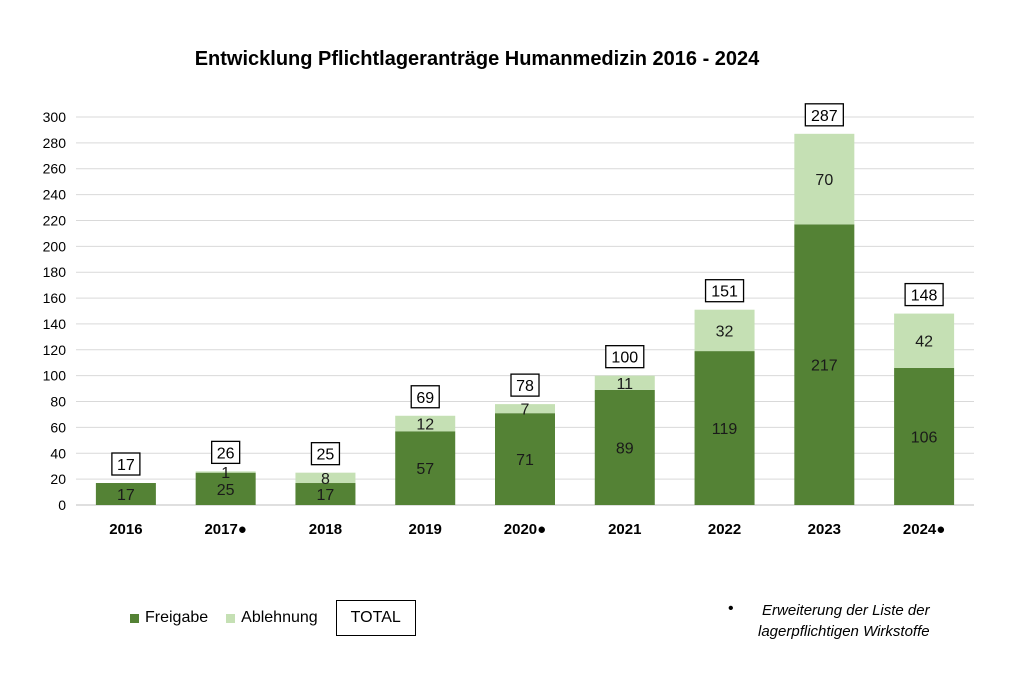 Image resolution: width=1024 pixels, height=674 pixels. What do you see at coordinates (55, 117) in the screenshot?
I see `y-tick-label: 300` at bounding box center [55, 117].